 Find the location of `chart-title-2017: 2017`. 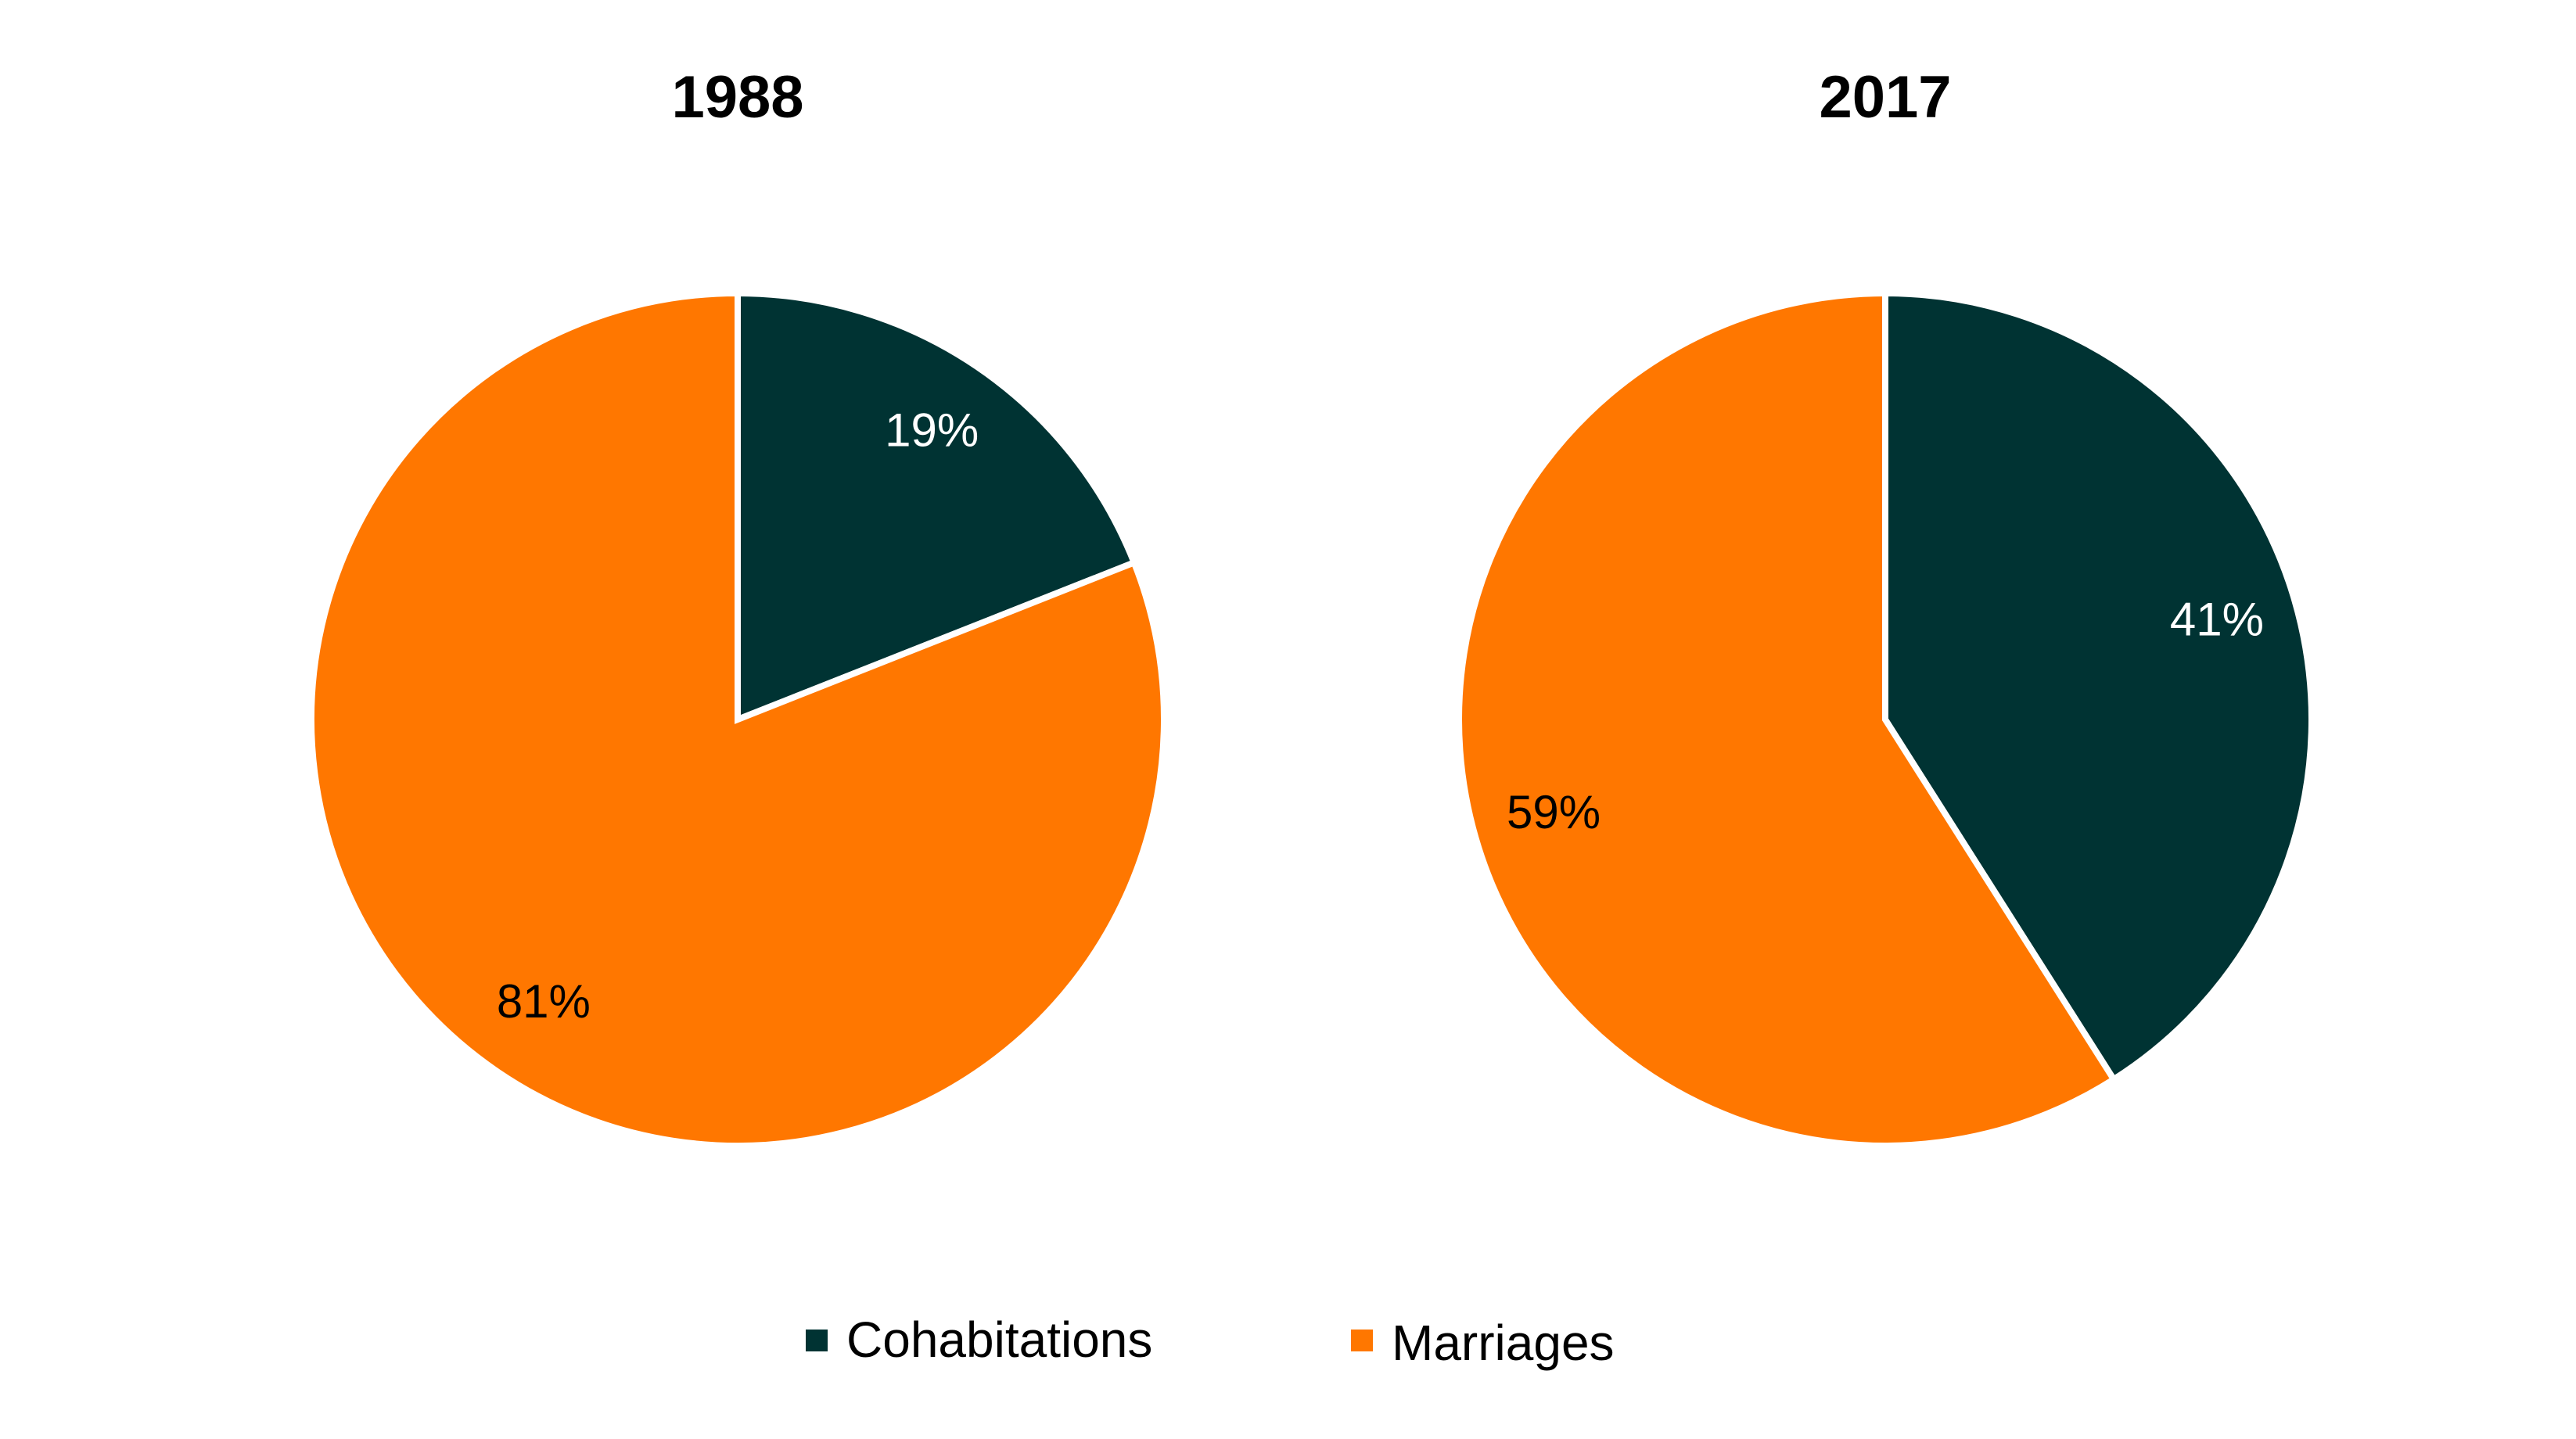

chart-title-2017: 2017 is located at coordinates (1885, 97).